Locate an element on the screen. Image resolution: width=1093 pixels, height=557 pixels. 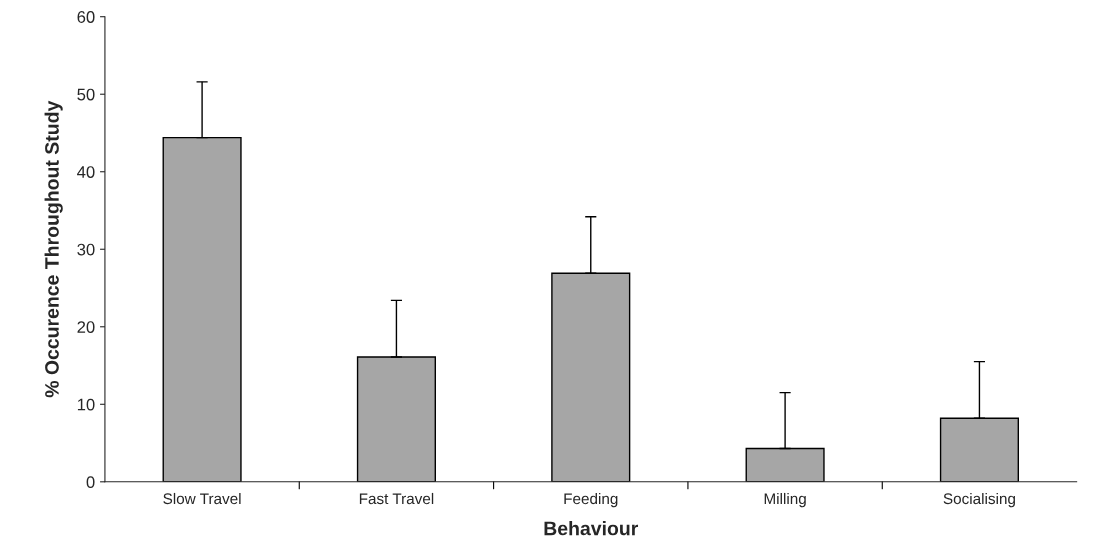
y-tick-label: 40 is located at coordinates (86, 172).